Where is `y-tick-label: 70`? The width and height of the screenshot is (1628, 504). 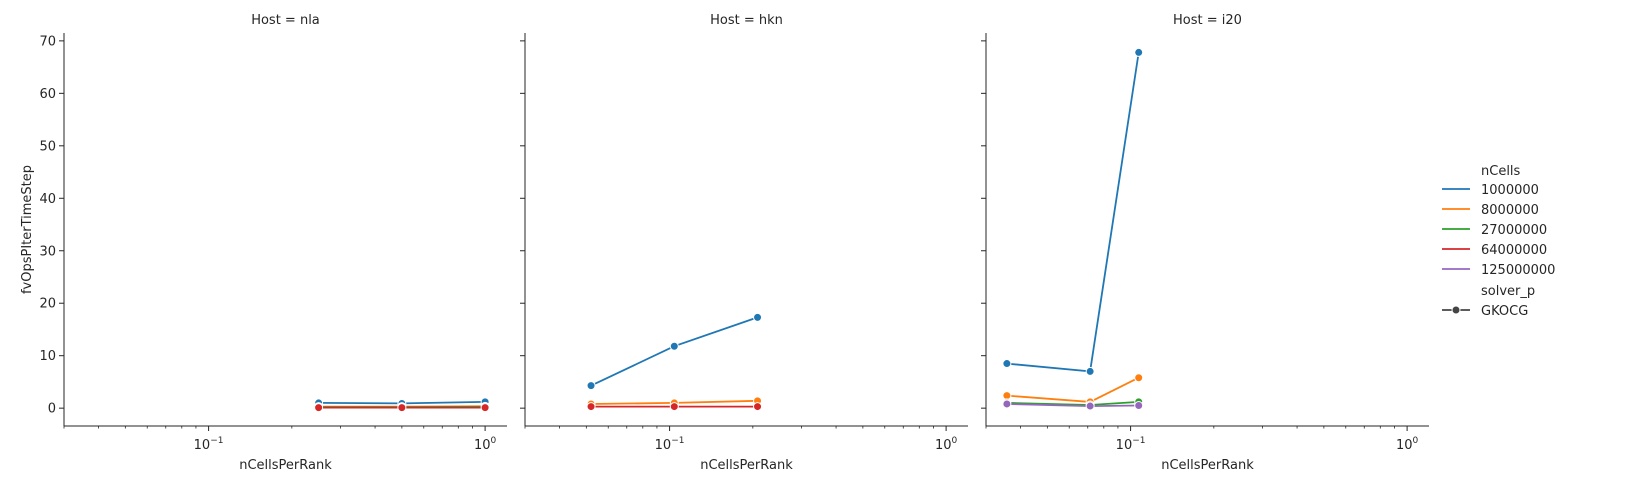 y-tick-label: 70 is located at coordinates (47, 41).